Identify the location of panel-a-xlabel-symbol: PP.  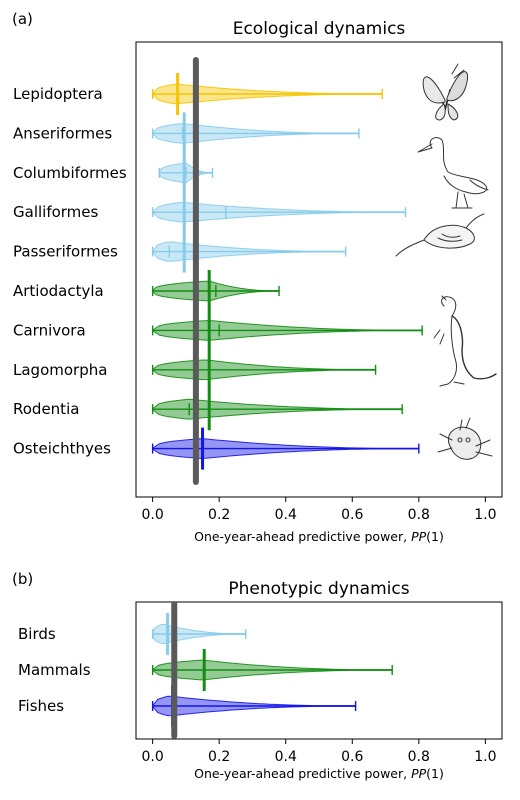
(419, 536).